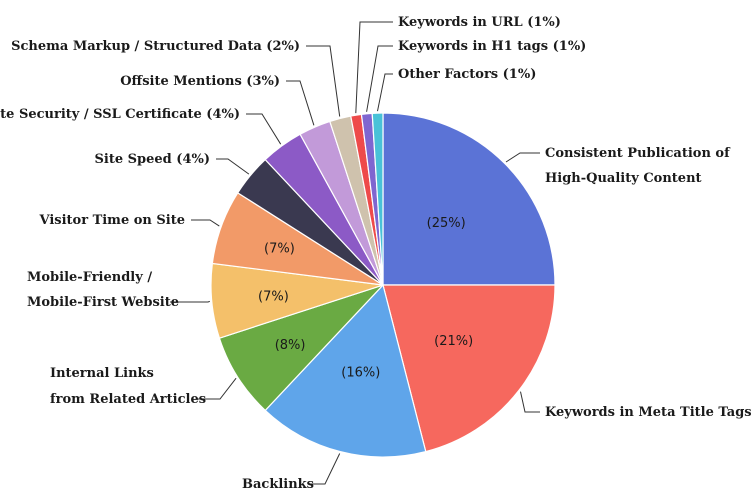 The image size is (751, 498). Describe the element at coordinates (638, 153) in the screenshot. I see `slice-label: Consistent Publication of` at that location.